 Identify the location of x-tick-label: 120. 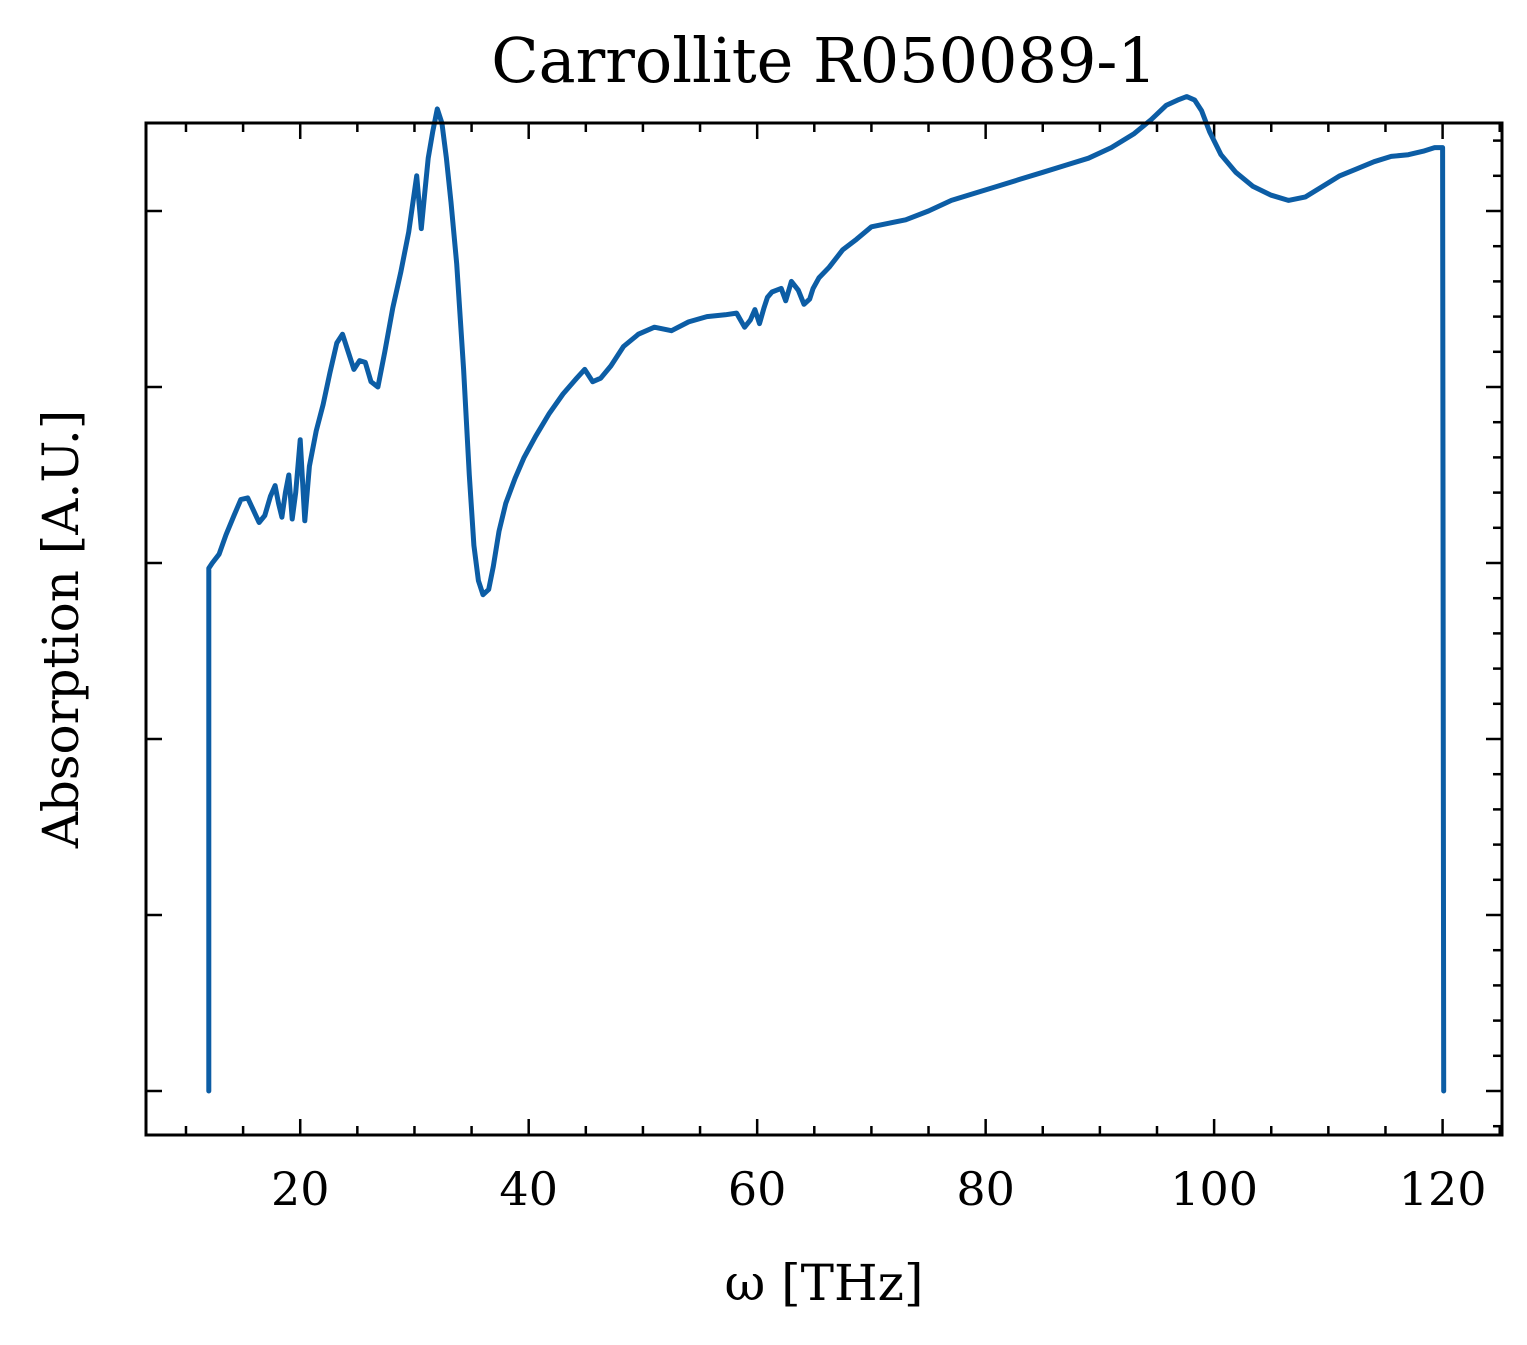
(1443, 1189).